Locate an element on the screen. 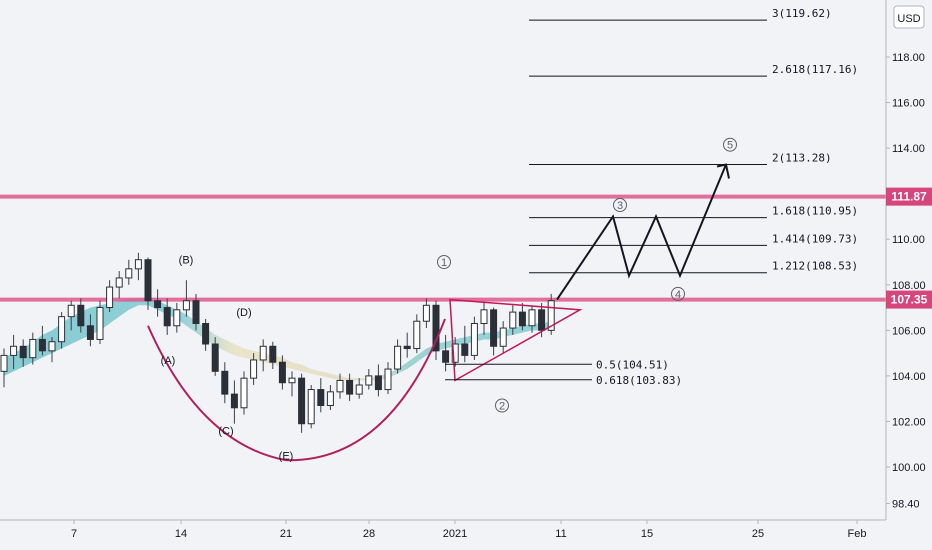 This screenshot has height=550, width=932. price-tick-label: 104.00 is located at coordinates (909, 377).